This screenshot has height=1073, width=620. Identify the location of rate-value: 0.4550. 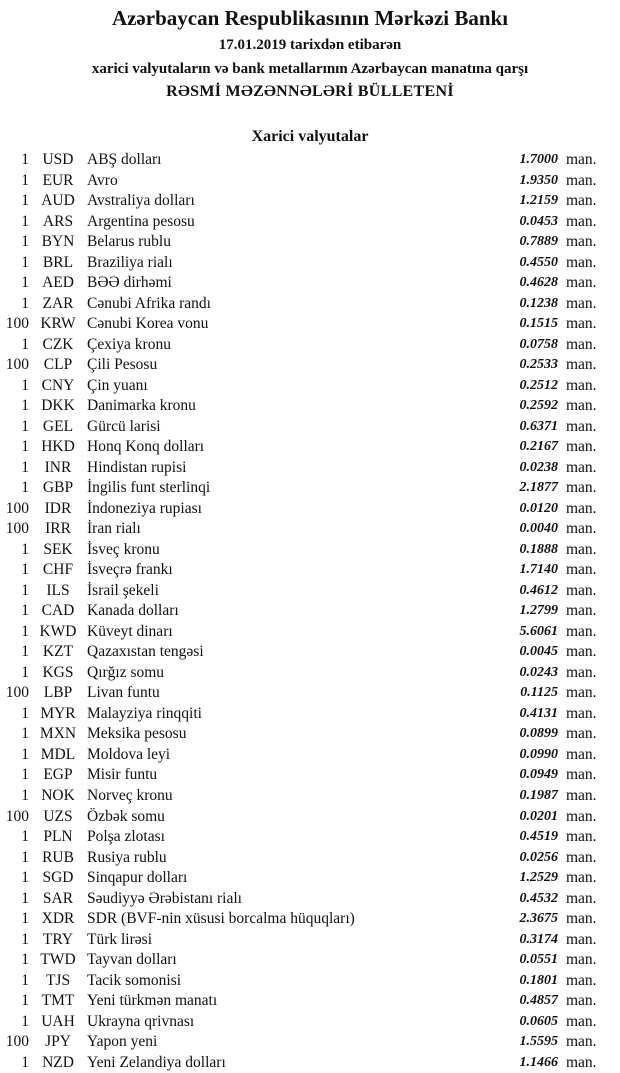
(539, 262).